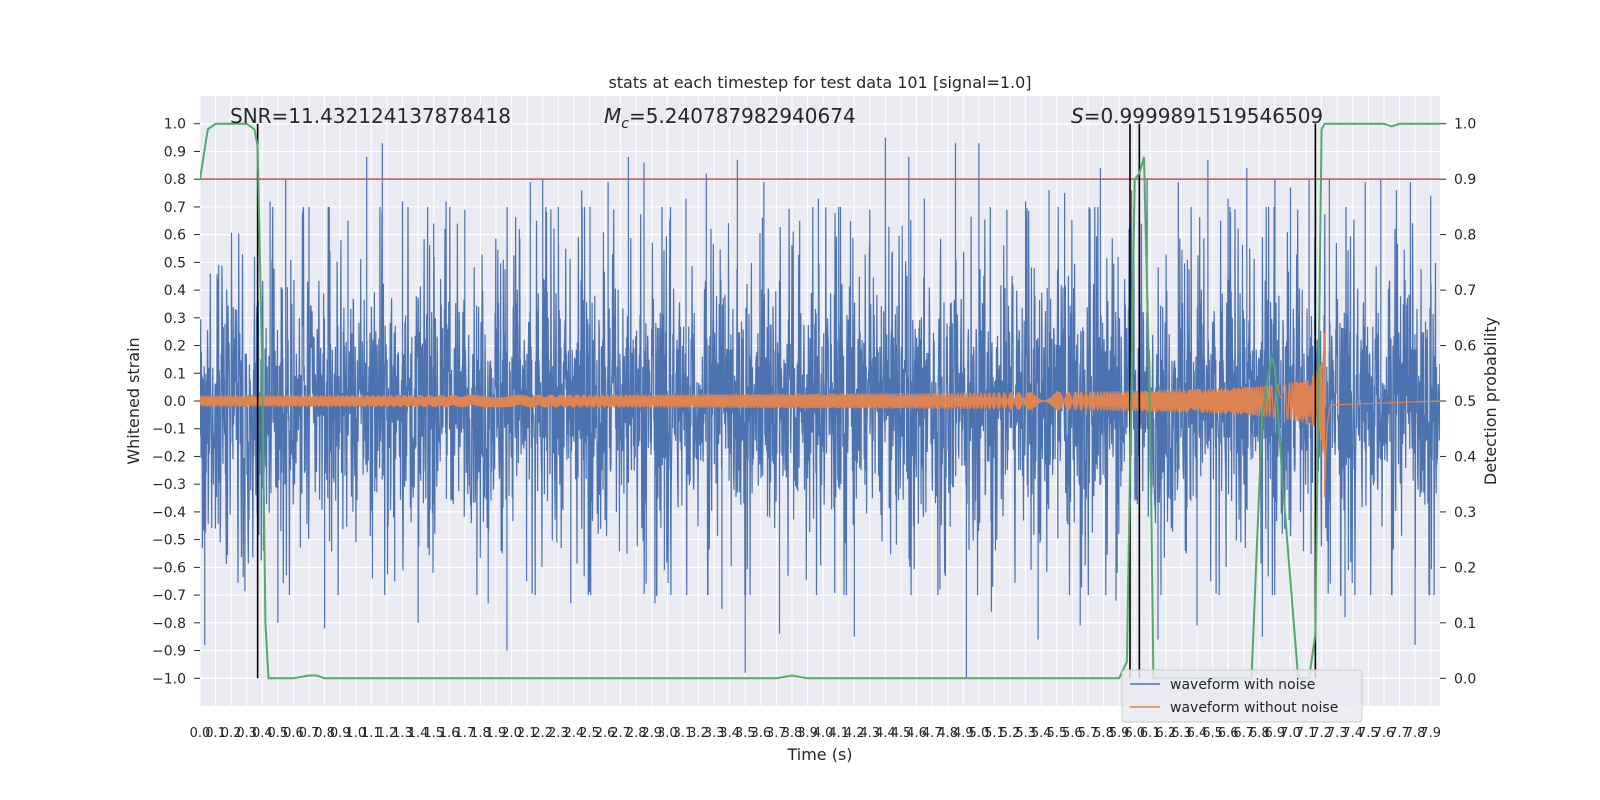  Describe the element at coordinates (262, 733) in the screenshot. I see `x-tick-label: 0.4` at that location.